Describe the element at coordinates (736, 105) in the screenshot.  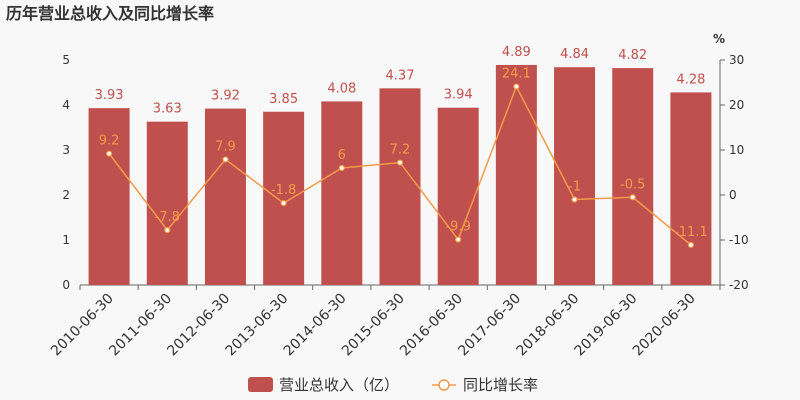
I see `right-tick-label: 20` at that location.